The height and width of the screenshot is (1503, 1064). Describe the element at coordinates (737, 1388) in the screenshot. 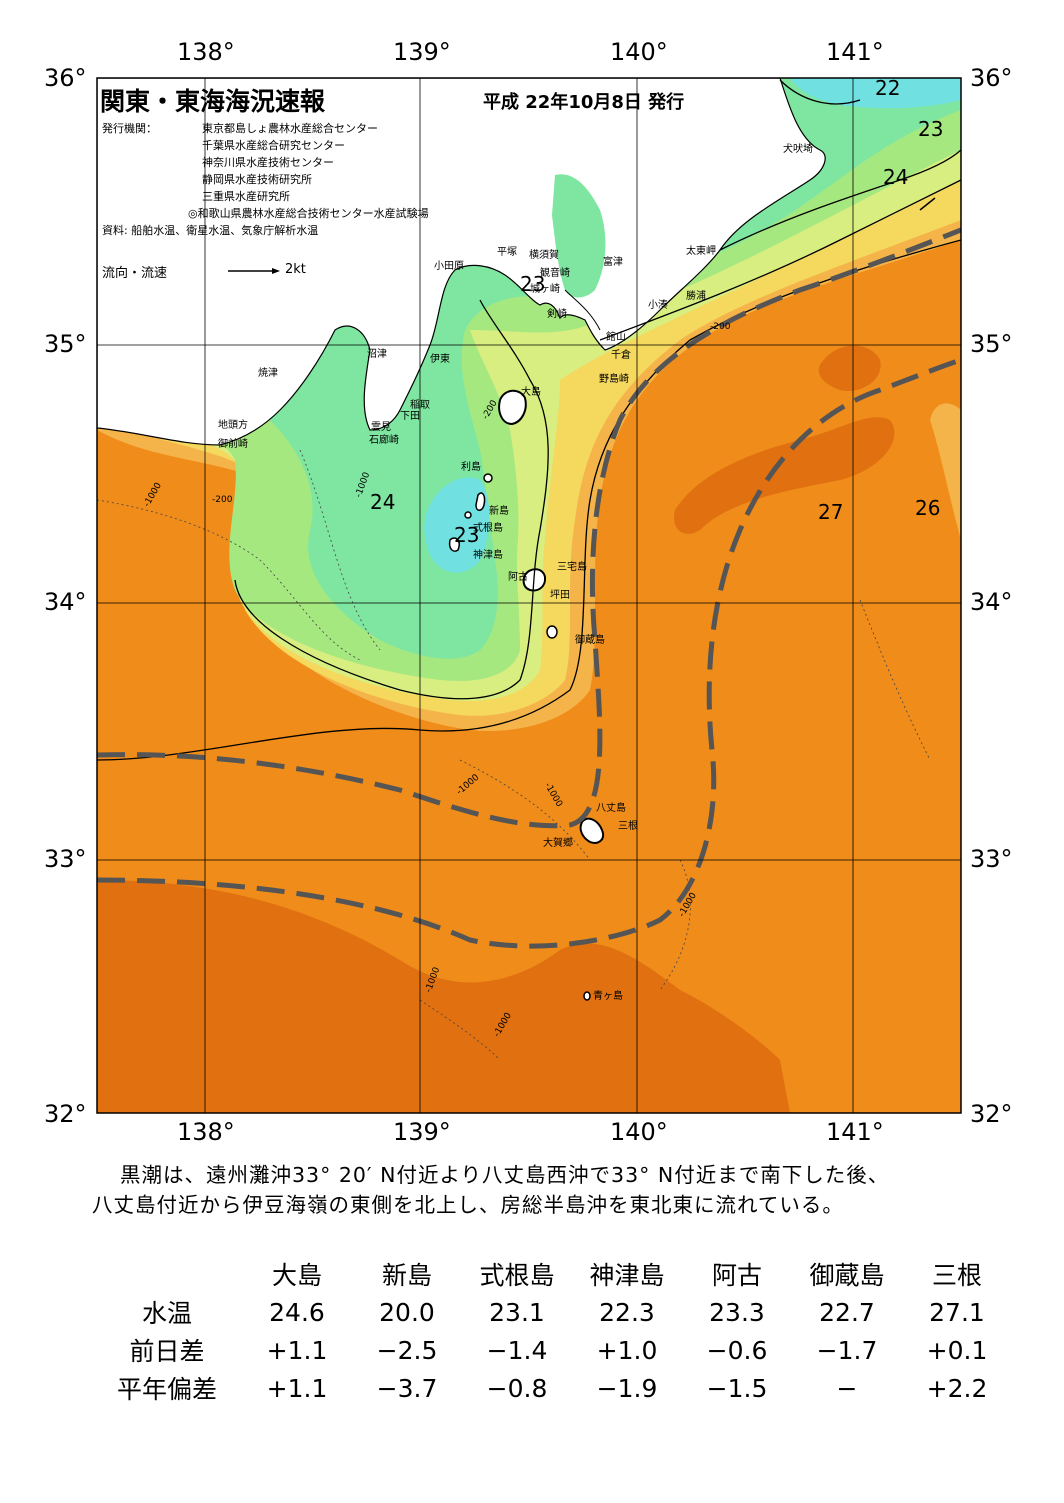

I see `table-cell: −1.5` at that location.